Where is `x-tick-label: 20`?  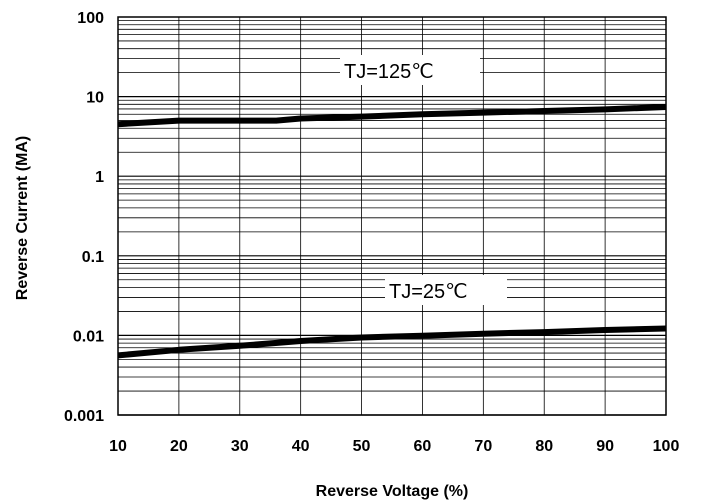
x-tick-label: 20 is located at coordinates (179, 446).